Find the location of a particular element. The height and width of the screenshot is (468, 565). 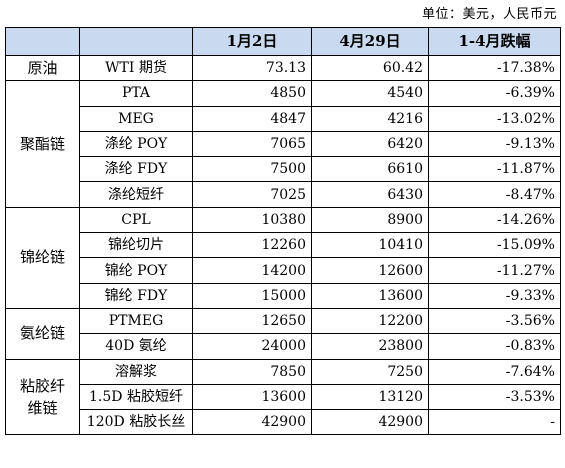

product-name: 锦纶切片 is located at coordinates (136, 245).